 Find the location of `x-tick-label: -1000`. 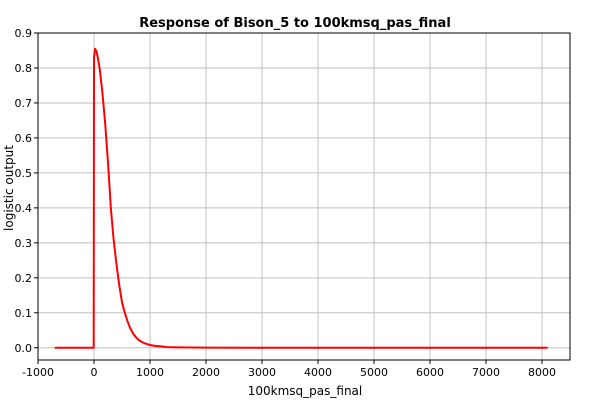

x-tick-label: -1000 is located at coordinates (38, 372).